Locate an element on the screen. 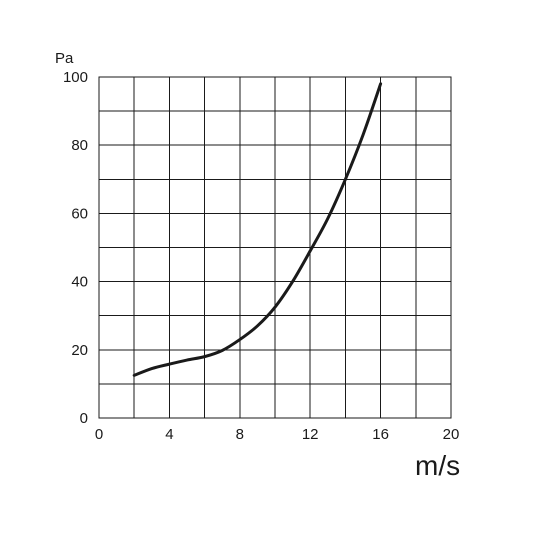 The image size is (554, 535). x-axis-tick-labels: 0 4 8 12 16 20 is located at coordinates (277, 434).